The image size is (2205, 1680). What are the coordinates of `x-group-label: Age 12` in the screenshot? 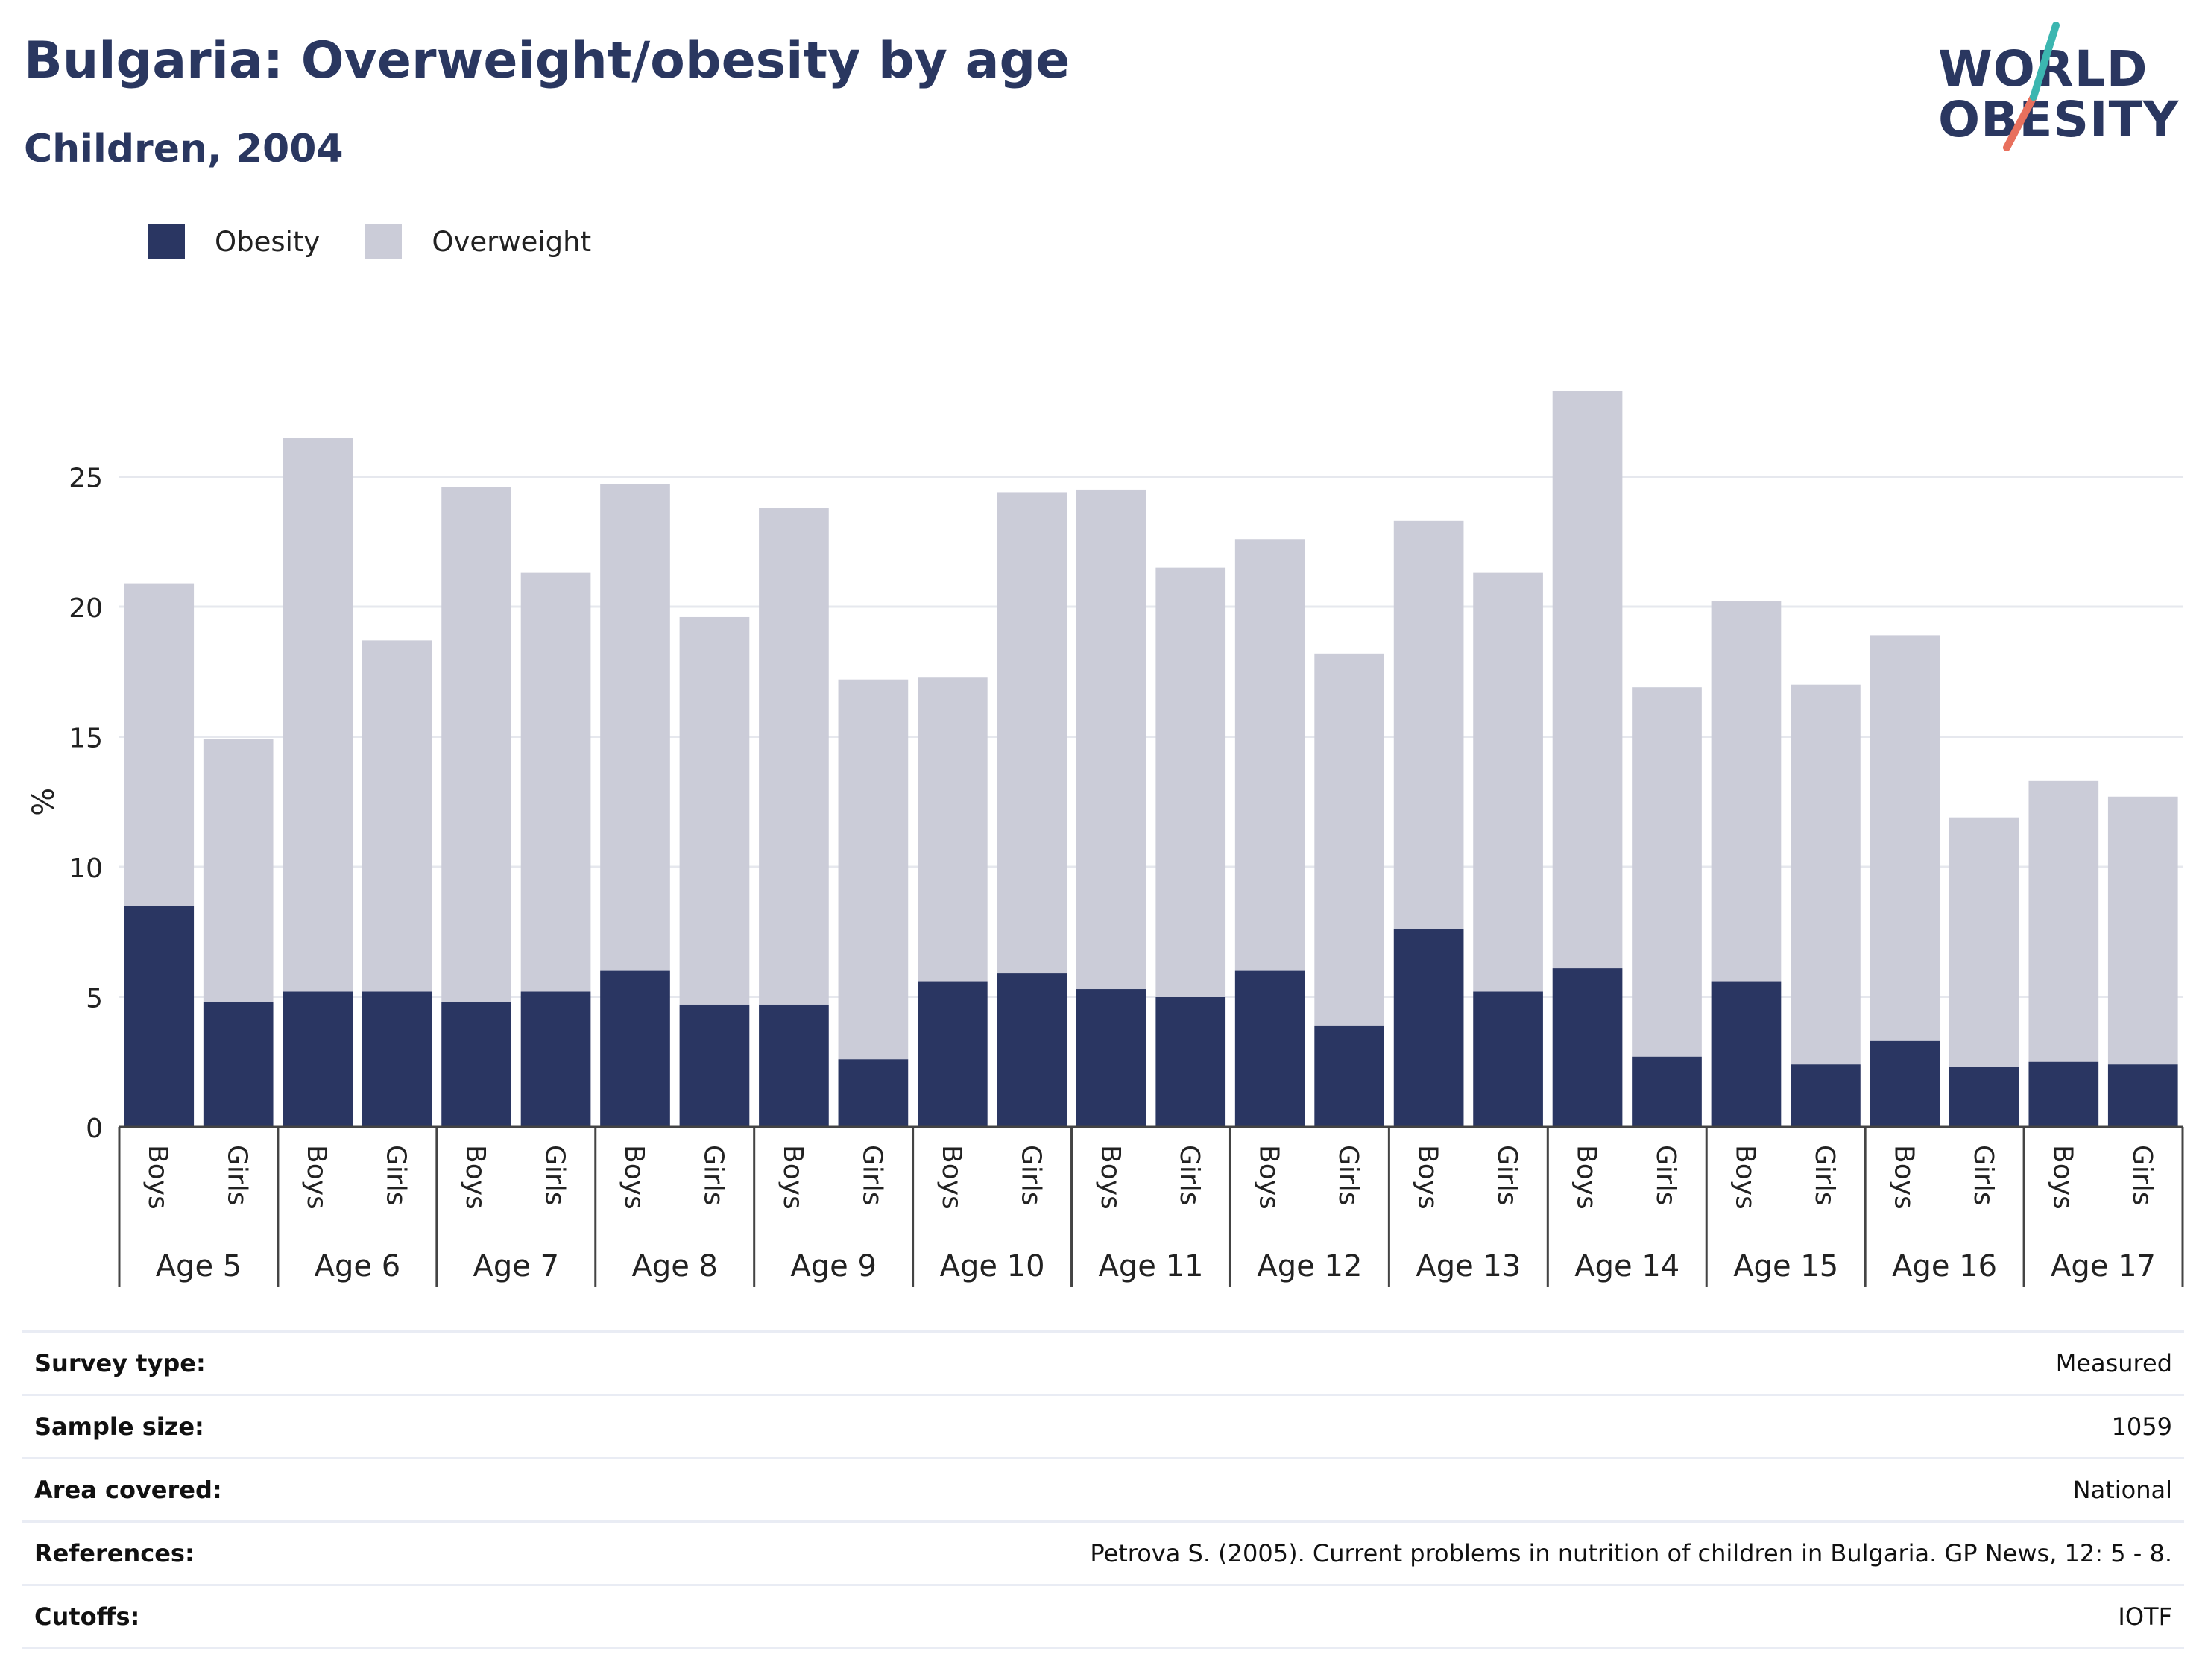 It's located at (1309, 1266).